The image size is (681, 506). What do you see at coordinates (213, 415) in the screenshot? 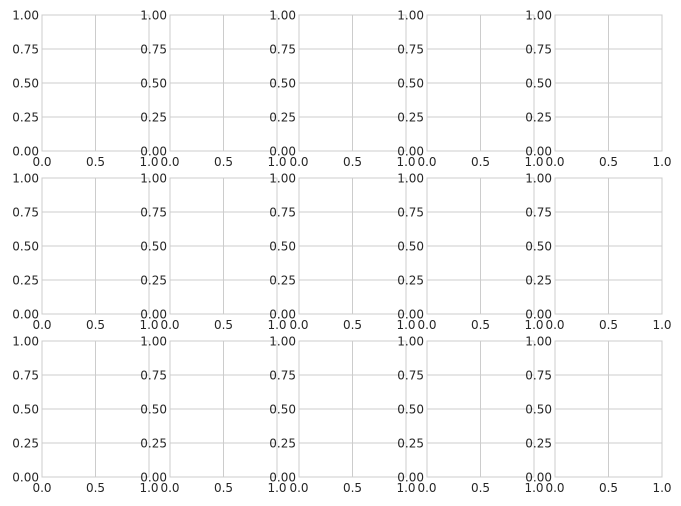
I see `subplot-r3-c2: 0.0 0.5 1.00.000.250.500.751.00` at bounding box center [213, 415].